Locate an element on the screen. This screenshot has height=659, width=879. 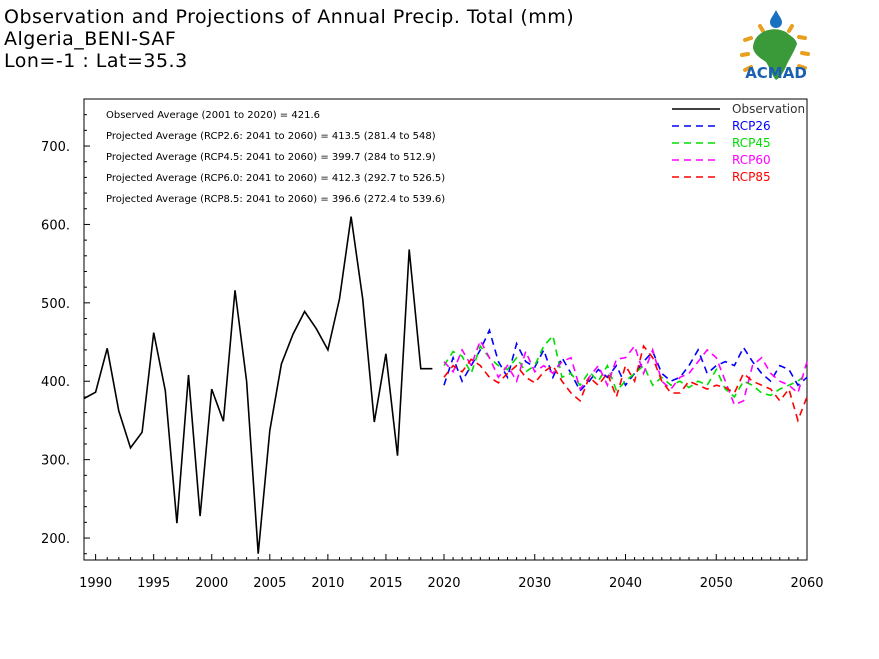
y-axis-labels: 200. 300. 400. 500. 600. 700. is located at coordinates (55, 343).